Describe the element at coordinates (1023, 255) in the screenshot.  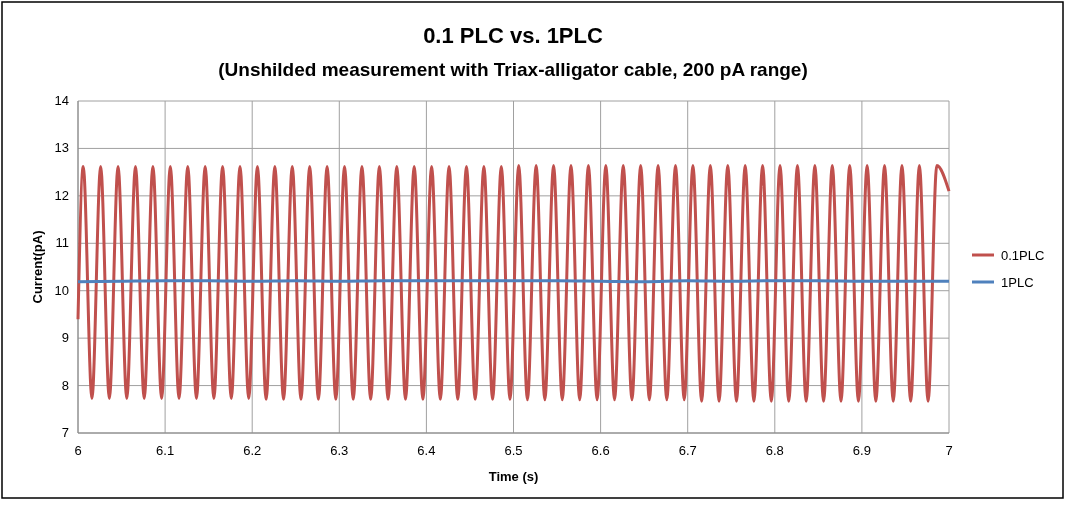
I see `legend-label: 0.1PLC` at that location.